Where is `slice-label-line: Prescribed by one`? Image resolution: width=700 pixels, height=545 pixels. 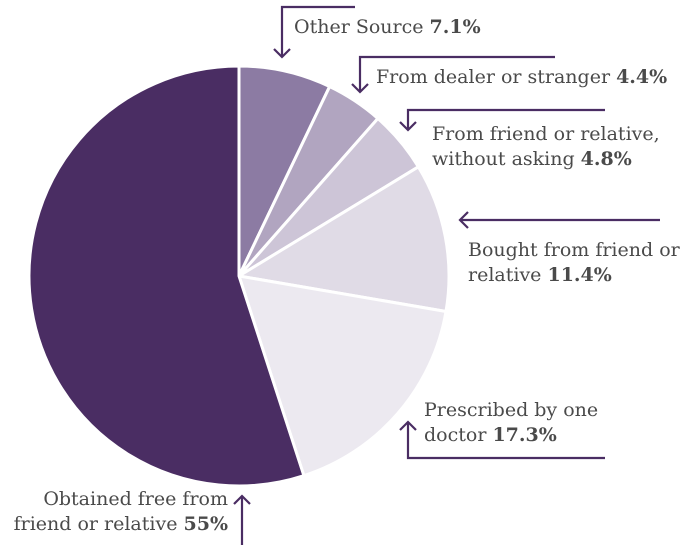 slice-label-line: Prescribed by one is located at coordinates (511, 410).